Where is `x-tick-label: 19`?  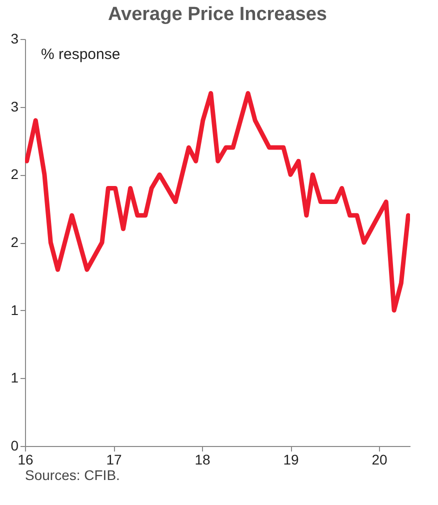
x-tick-label: 19 is located at coordinates (291, 460).